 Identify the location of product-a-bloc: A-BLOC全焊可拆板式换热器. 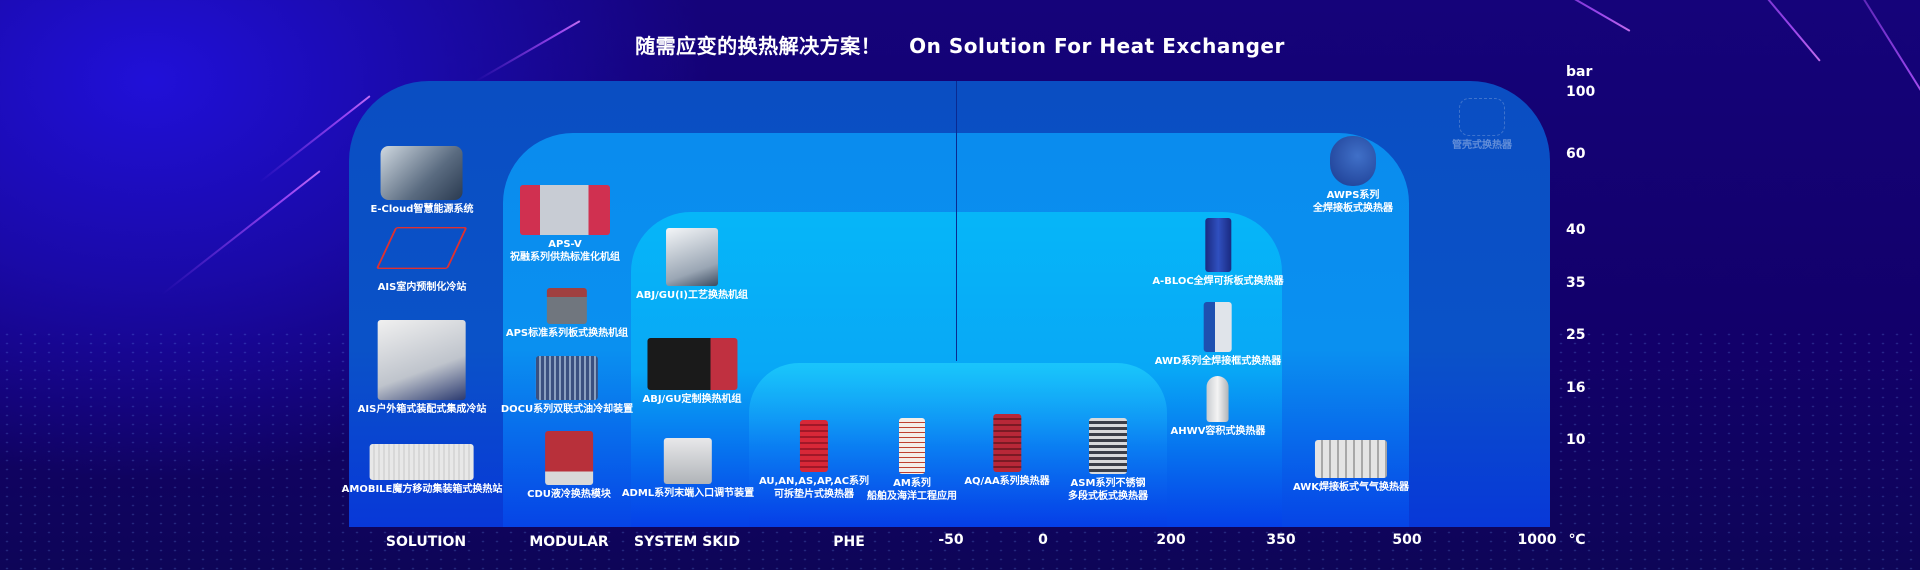
(1218, 253).